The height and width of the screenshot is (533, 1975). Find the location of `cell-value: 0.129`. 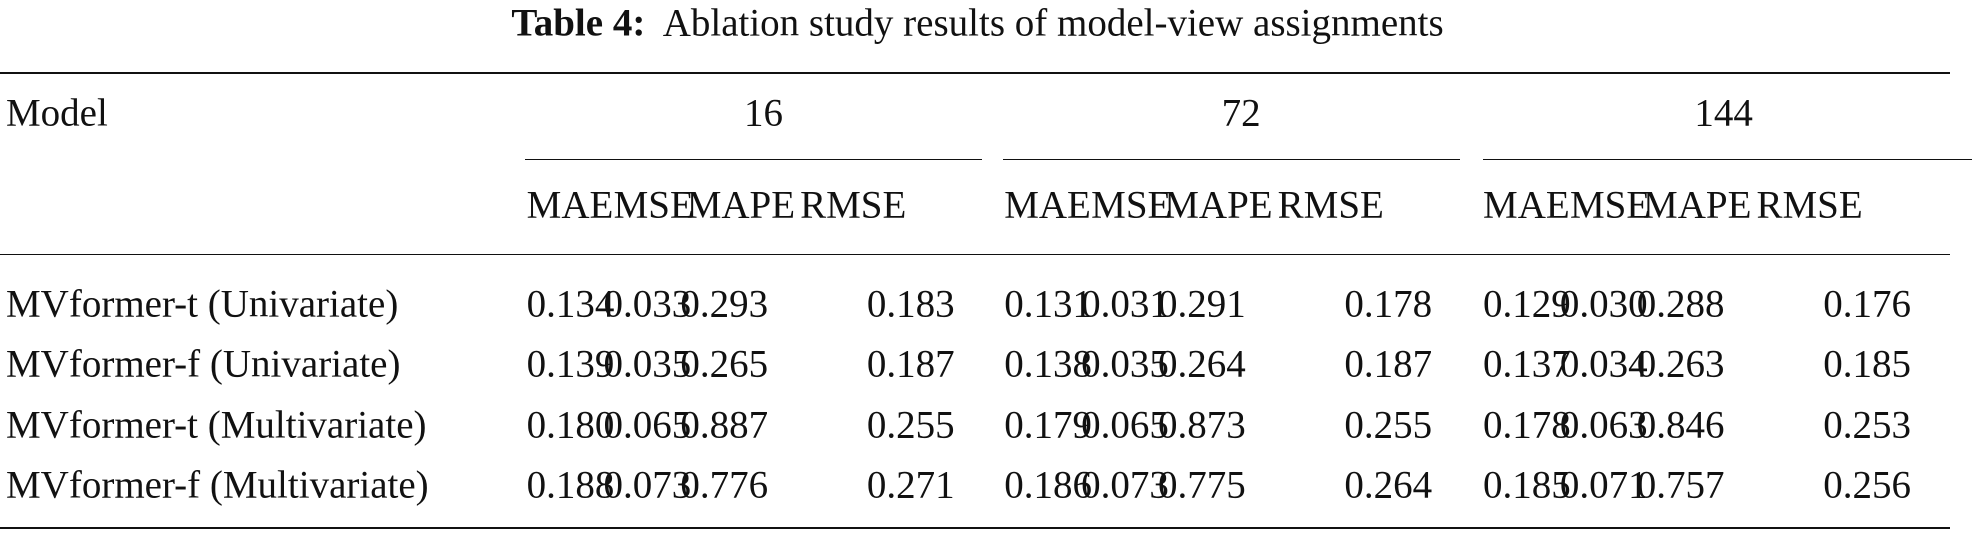

cell-value: 0.129 is located at coordinates (1527, 304).